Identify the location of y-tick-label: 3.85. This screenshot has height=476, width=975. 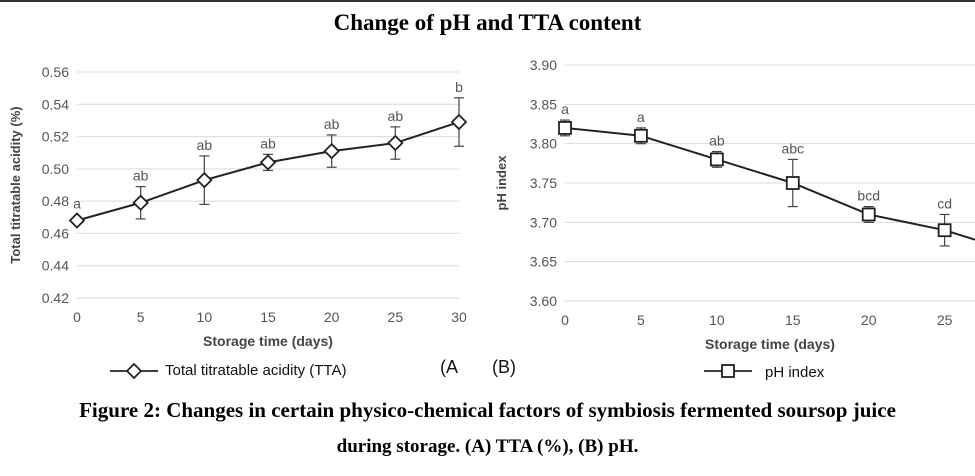
(543, 104).